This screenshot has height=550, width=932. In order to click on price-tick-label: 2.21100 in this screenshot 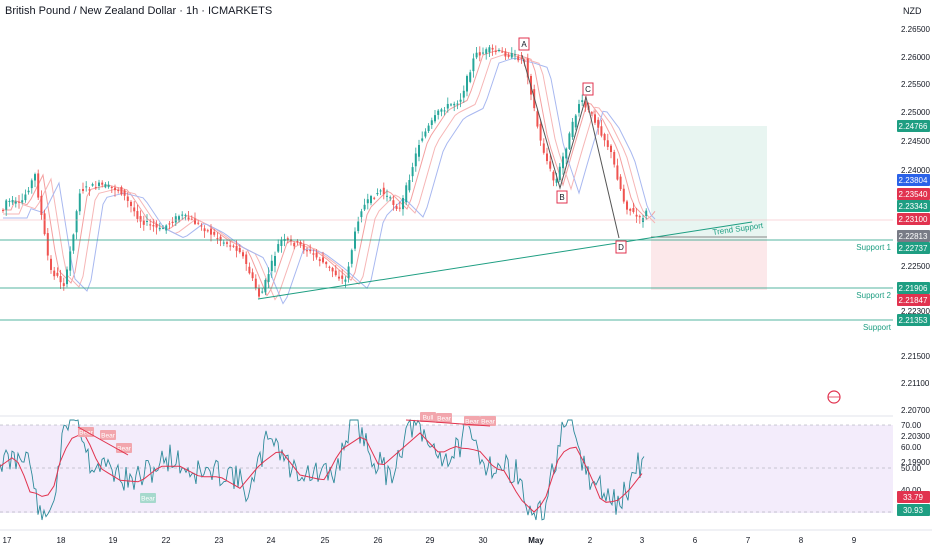, I will do `click(915, 383)`.